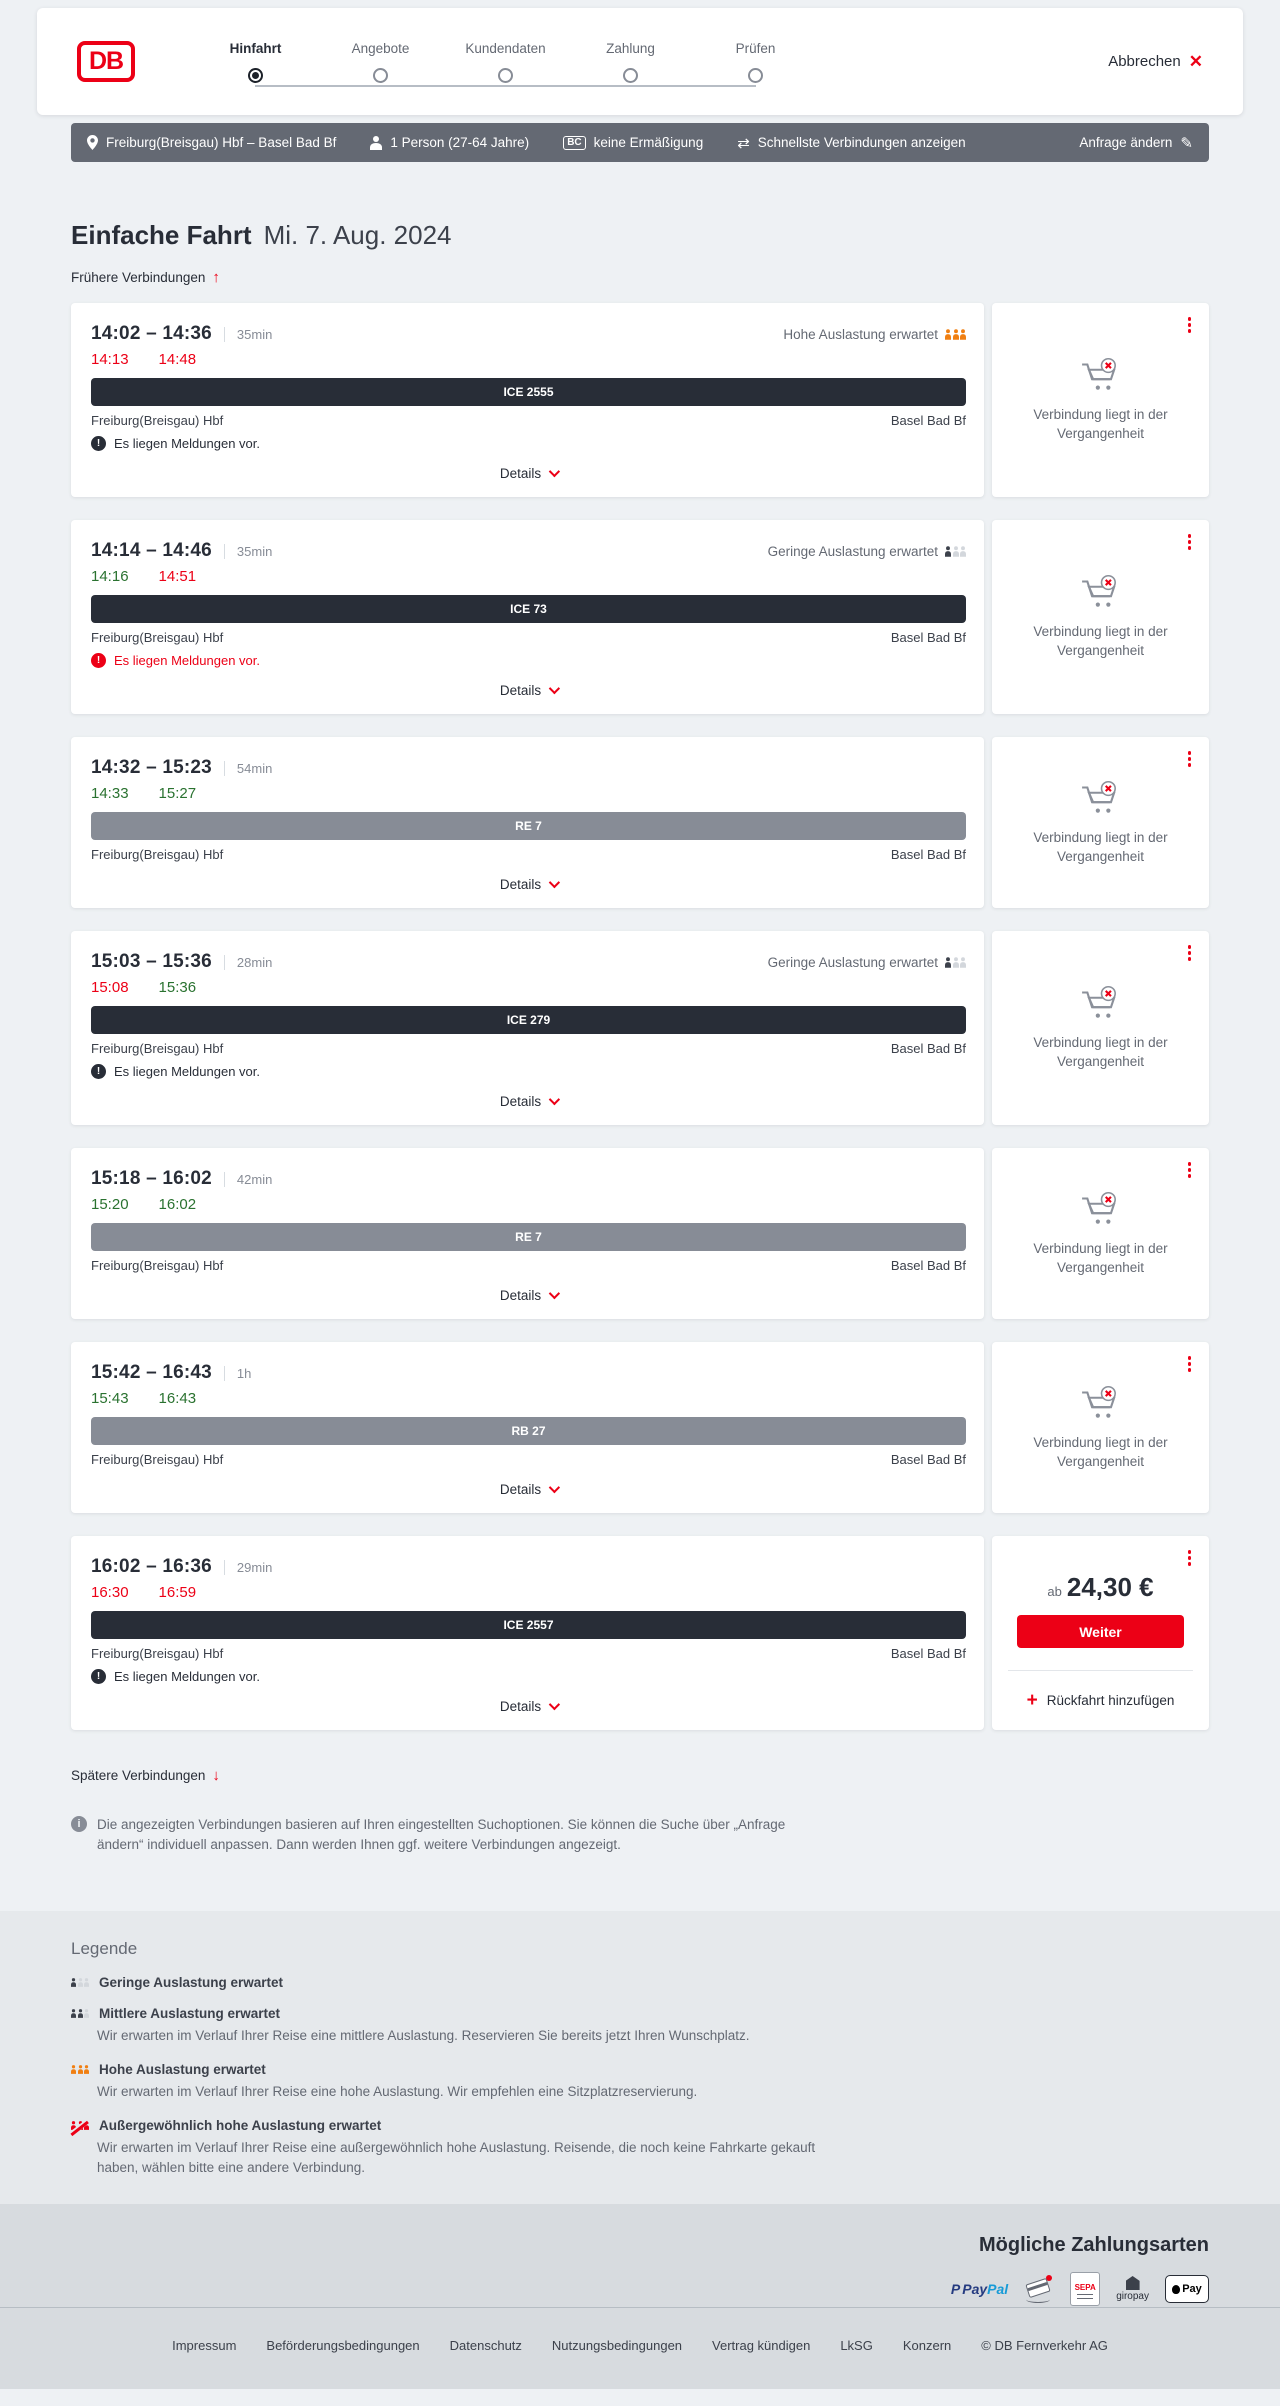  What do you see at coordinates (204, 2345) in the screenshot?
I see `footer-link-impressum: Impressum` at bounding box center [204, 2345].